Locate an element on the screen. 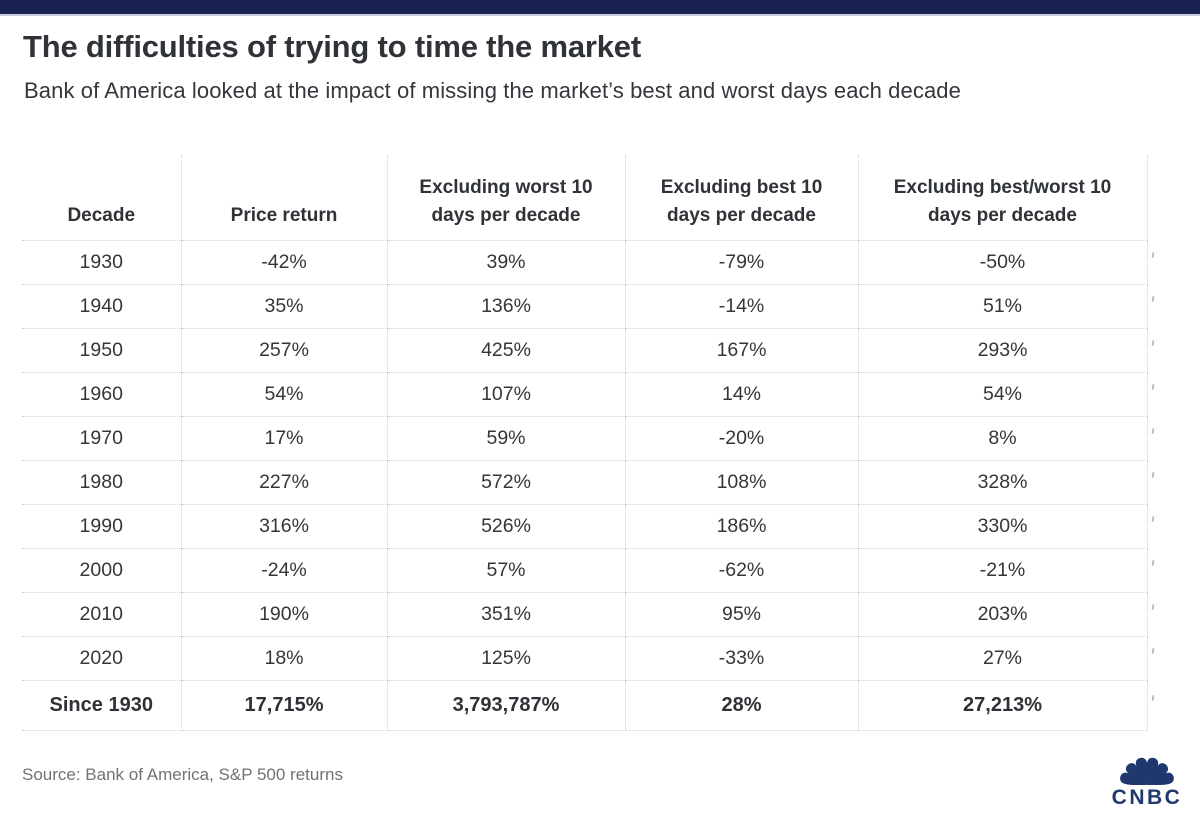 Image resolution: width=1200 pixels, height=818 pixels. col-header-excluding-worst: Excluding worst 10 days per decade is located at coordinates (506, 198).